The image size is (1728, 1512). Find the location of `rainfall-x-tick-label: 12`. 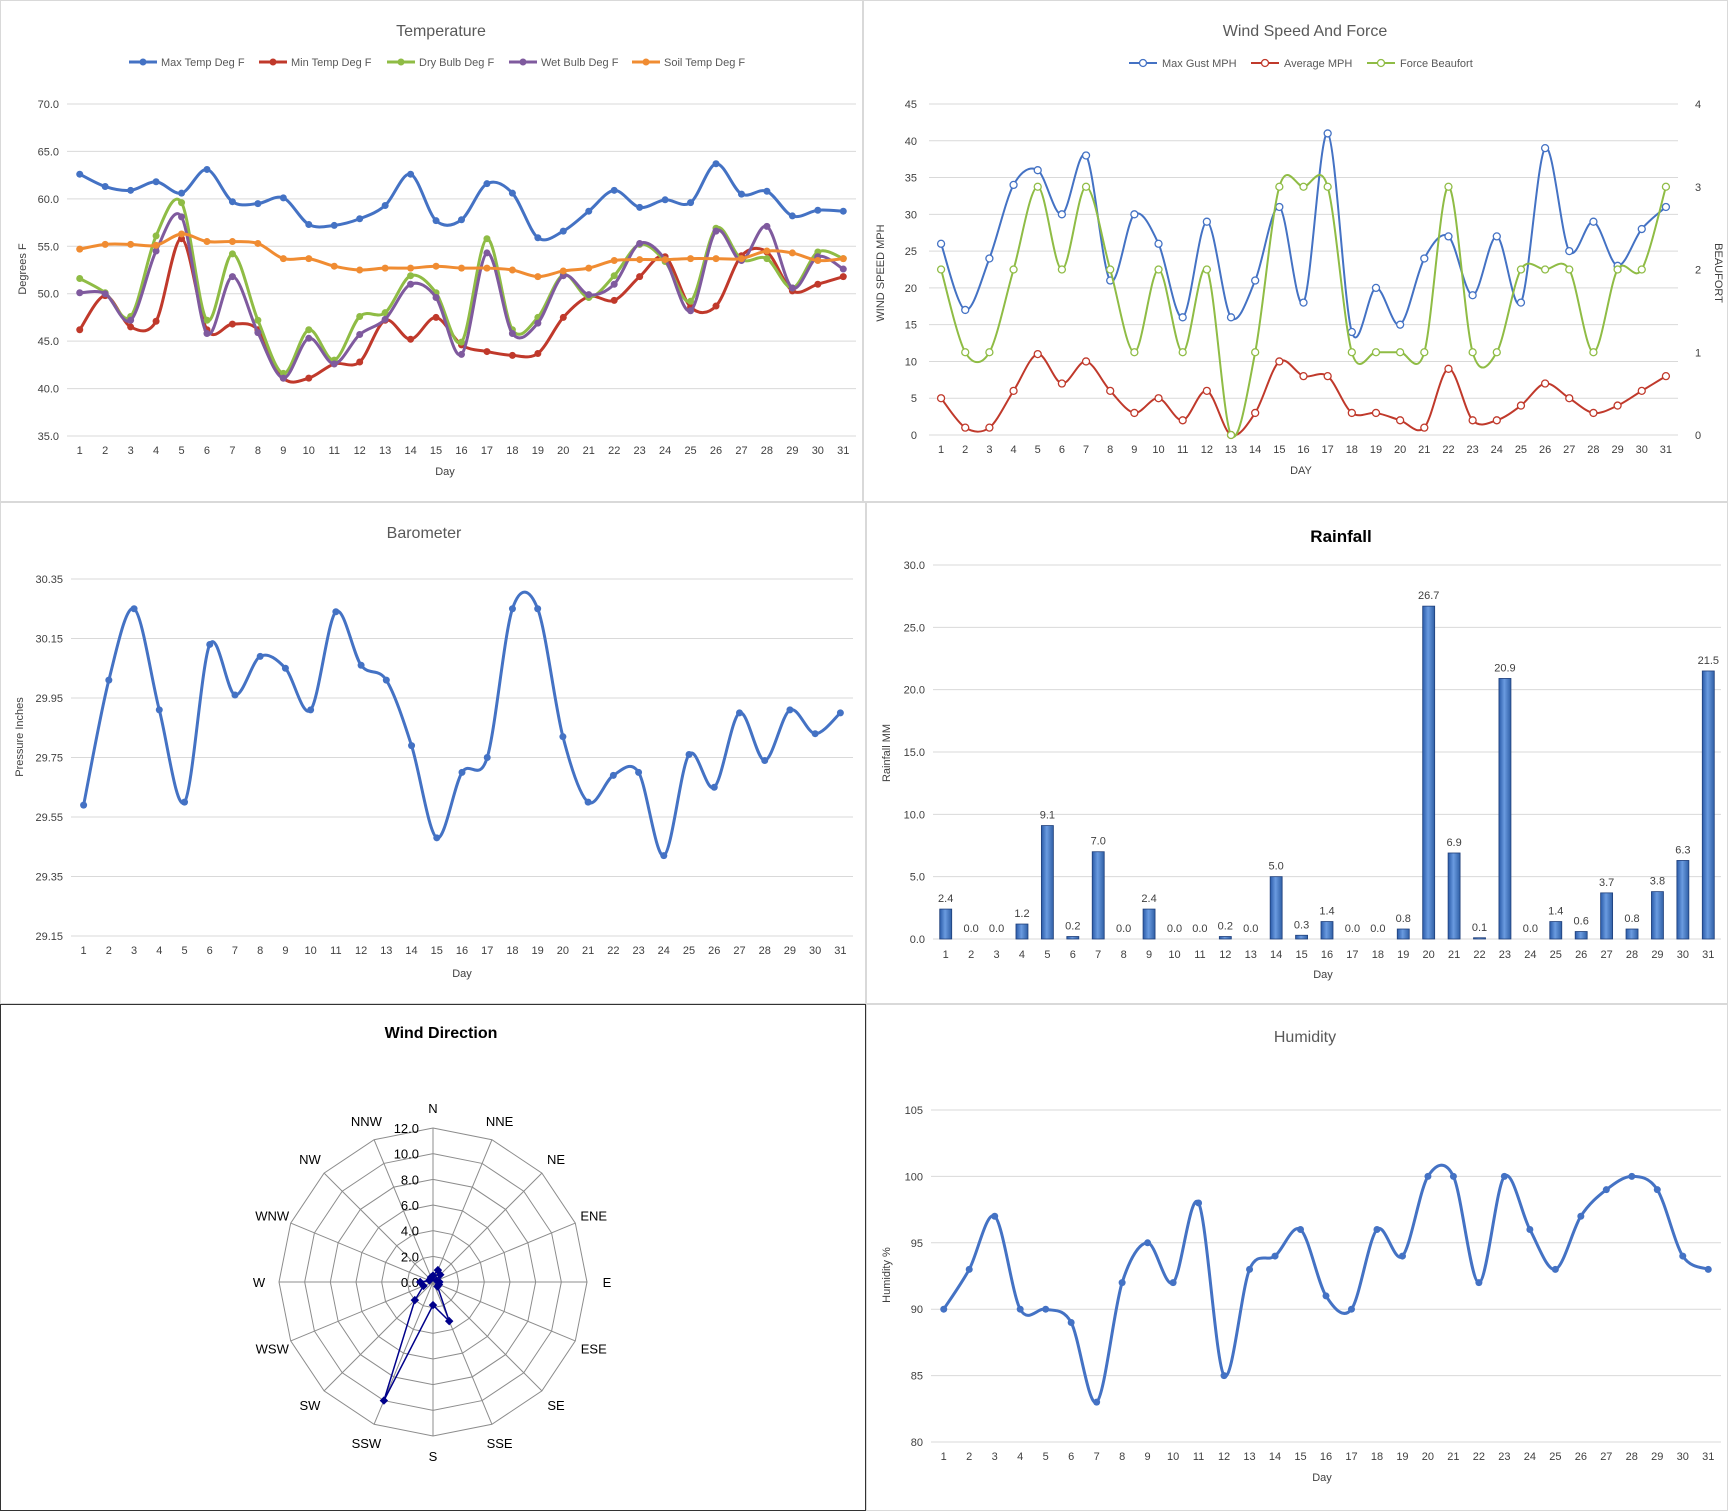

rainfall-x-tick-label: 12 is located at coordinates (1225, 955).